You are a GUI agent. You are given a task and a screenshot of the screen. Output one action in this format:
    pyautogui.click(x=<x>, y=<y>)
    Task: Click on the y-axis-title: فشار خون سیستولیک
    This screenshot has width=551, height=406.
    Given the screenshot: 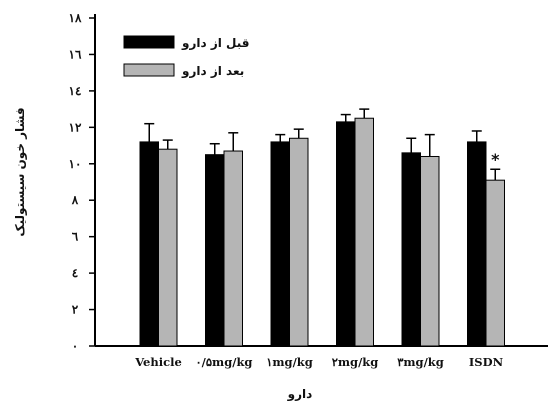 What is the action you would take?
    pyautogui.click(x=20, y=171)
    